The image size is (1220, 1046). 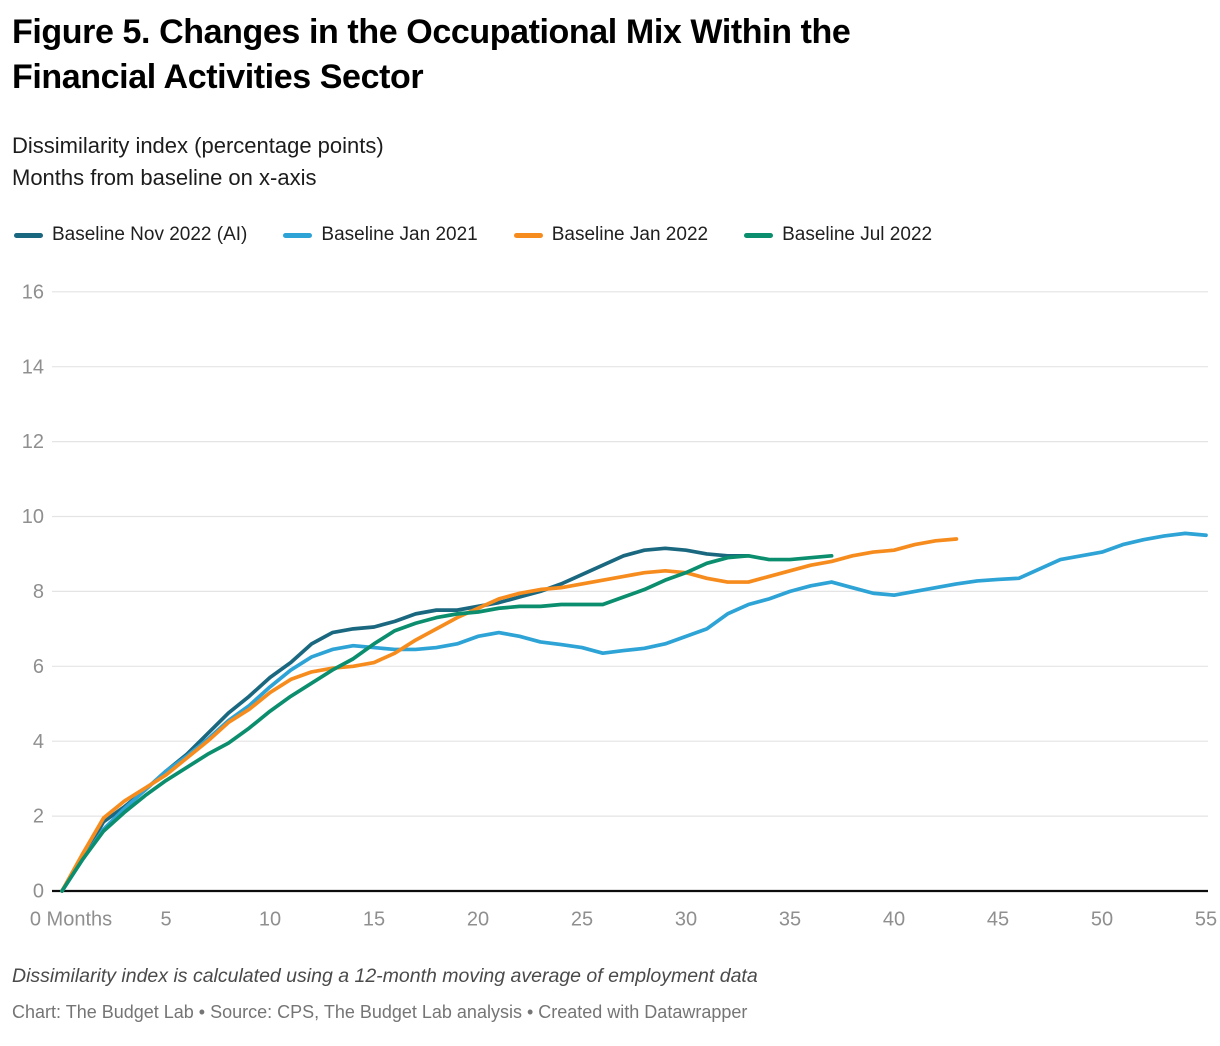 What do you see at coordinates (478, 920) in the screenshot?
I see `x-tick-label: 20` at bounding box center [478, 920].